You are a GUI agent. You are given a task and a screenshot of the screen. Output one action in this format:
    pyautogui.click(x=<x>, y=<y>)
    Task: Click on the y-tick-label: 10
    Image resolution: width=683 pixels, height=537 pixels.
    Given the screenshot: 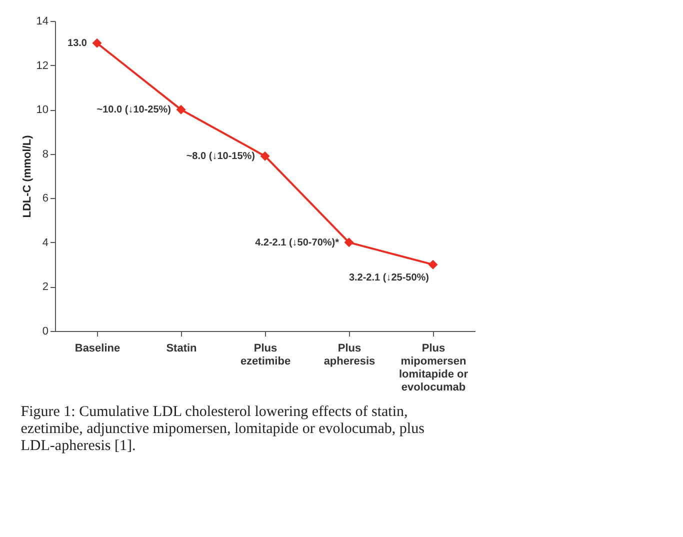 What is the action you would take?
    pyautogui.click(x=42, y=110)
    